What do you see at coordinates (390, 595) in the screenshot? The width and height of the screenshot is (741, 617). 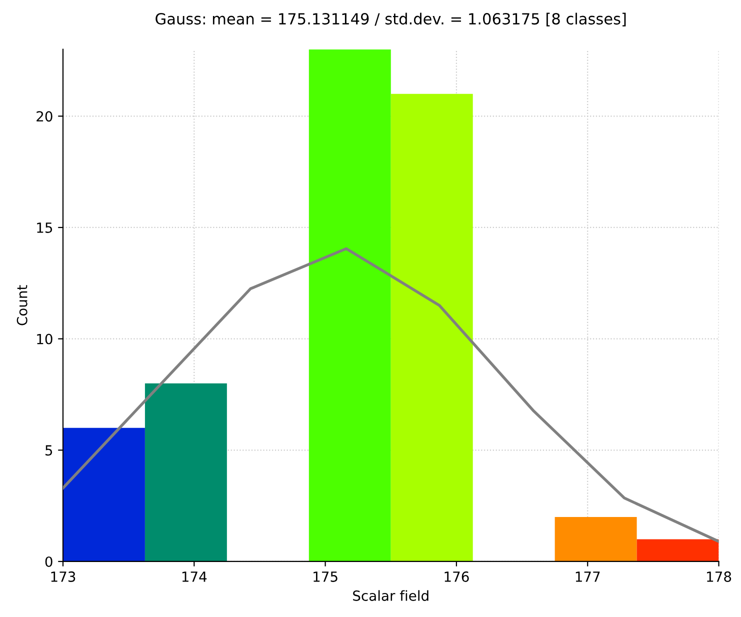 I see `x-axis-title: Scalar field` at bounding box center [390, 595].